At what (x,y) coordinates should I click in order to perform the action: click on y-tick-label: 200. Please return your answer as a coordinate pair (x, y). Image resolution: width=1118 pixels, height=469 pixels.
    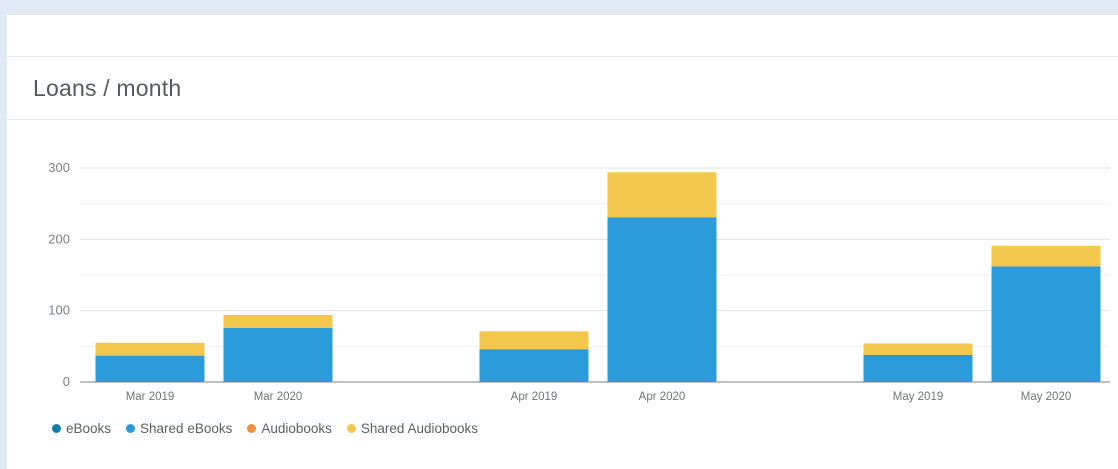
    Looking at the image, I should click on (59, 238).